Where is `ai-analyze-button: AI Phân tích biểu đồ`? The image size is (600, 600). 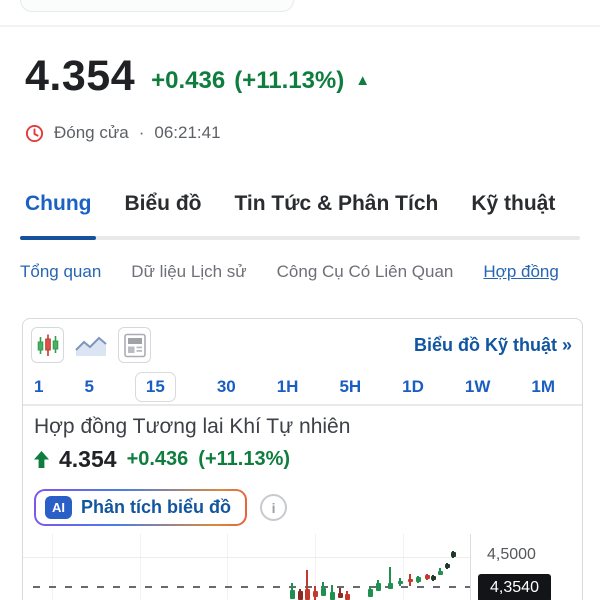
ai-analyze-button: AI Phân tích biểu đồ is located at coordinates (141, 507).